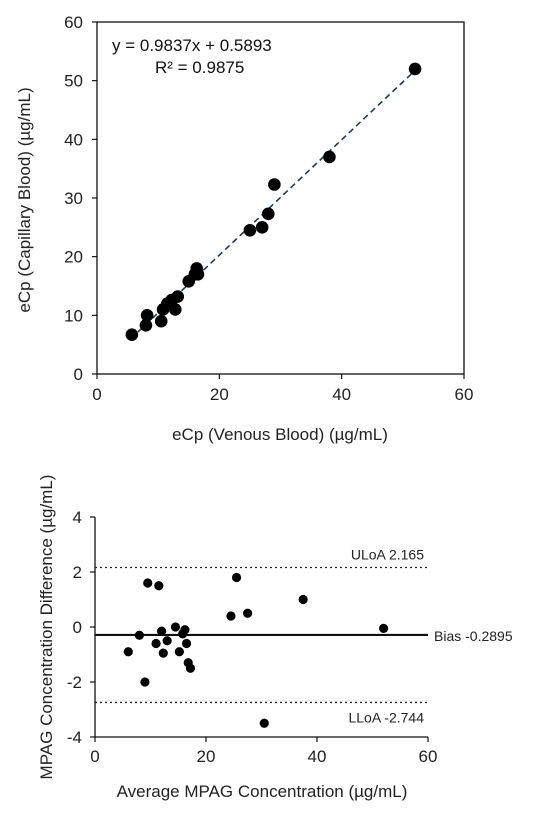 The image size is (550, 834). I want to click on chart1-y-axis-title: eCp (Capillary Blood) (µg/mL), so click(24, 199).